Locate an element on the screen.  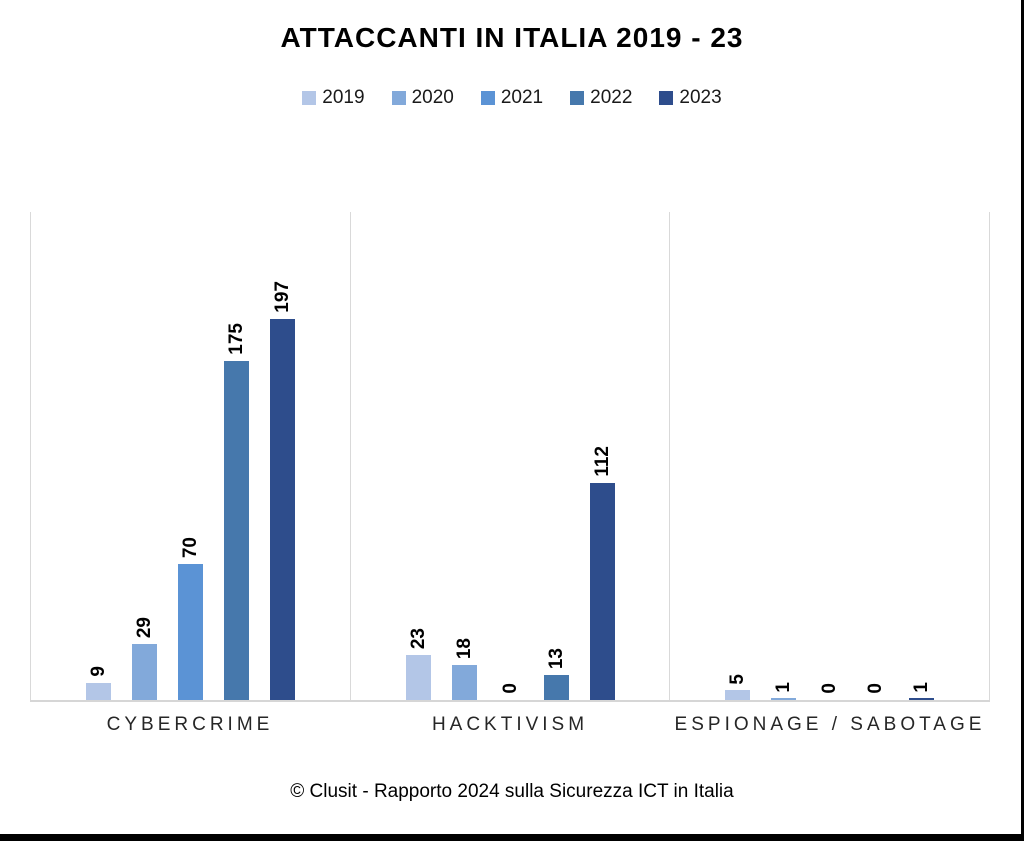
legend-label: 2023 is located at coordinates (700, 97).